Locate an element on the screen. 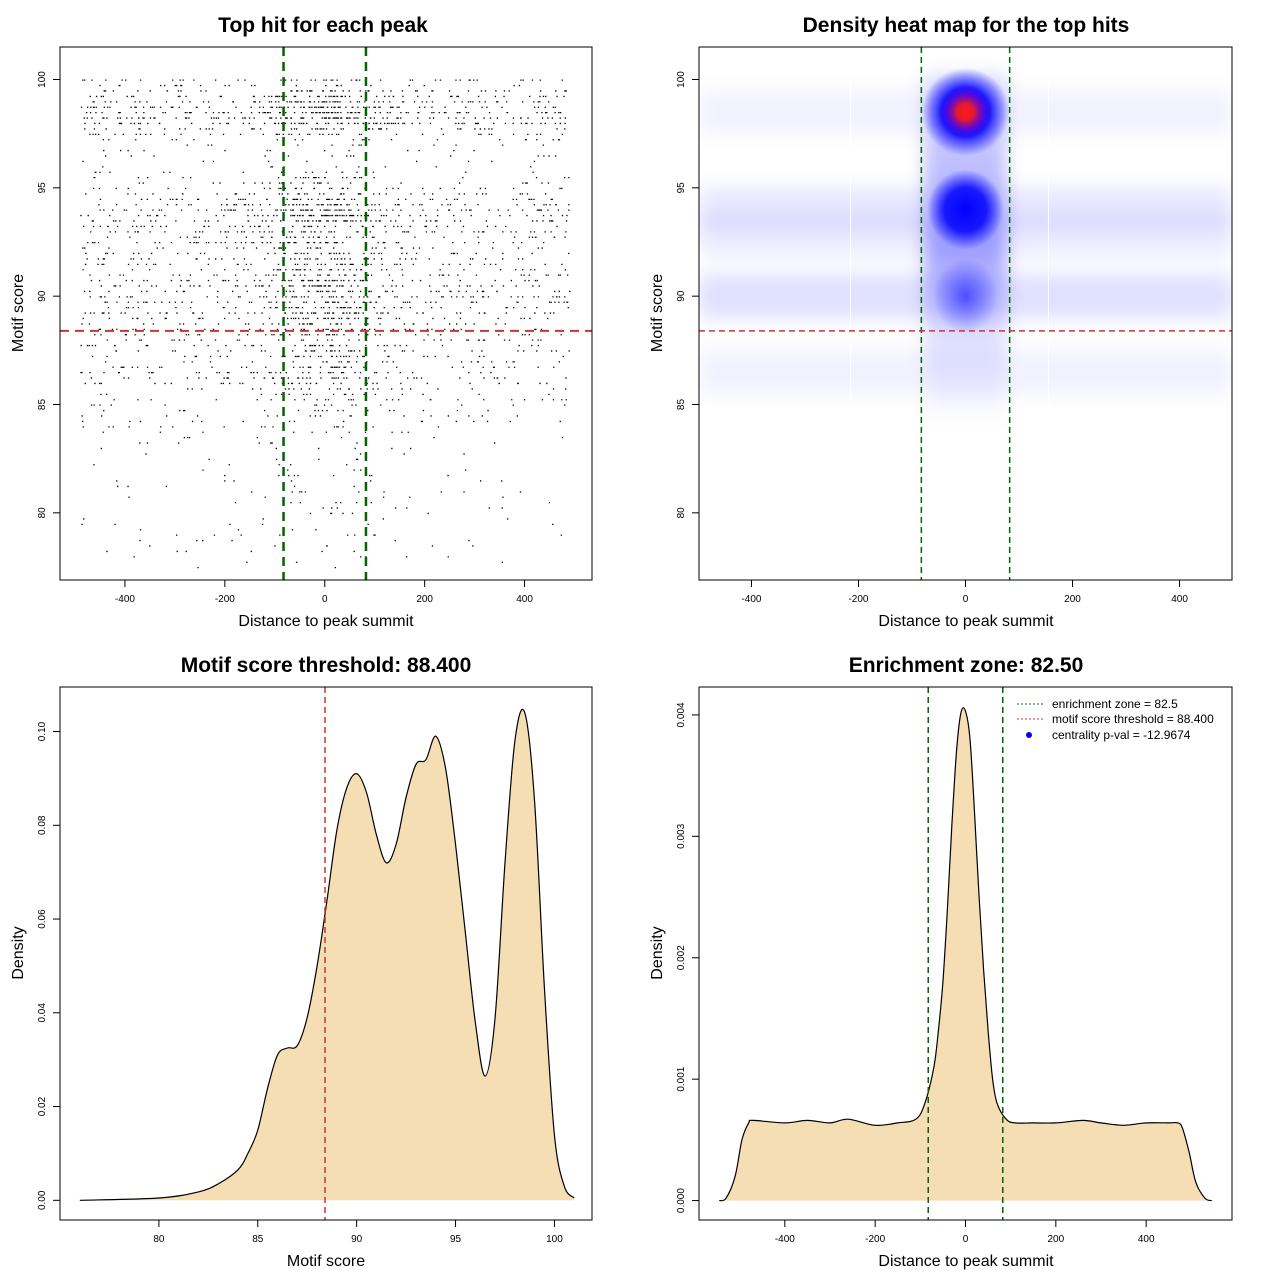 The width and height of the screenshot is (1280, 1280). y-tick-label: 0.08 is located at coordinates (42, 825).